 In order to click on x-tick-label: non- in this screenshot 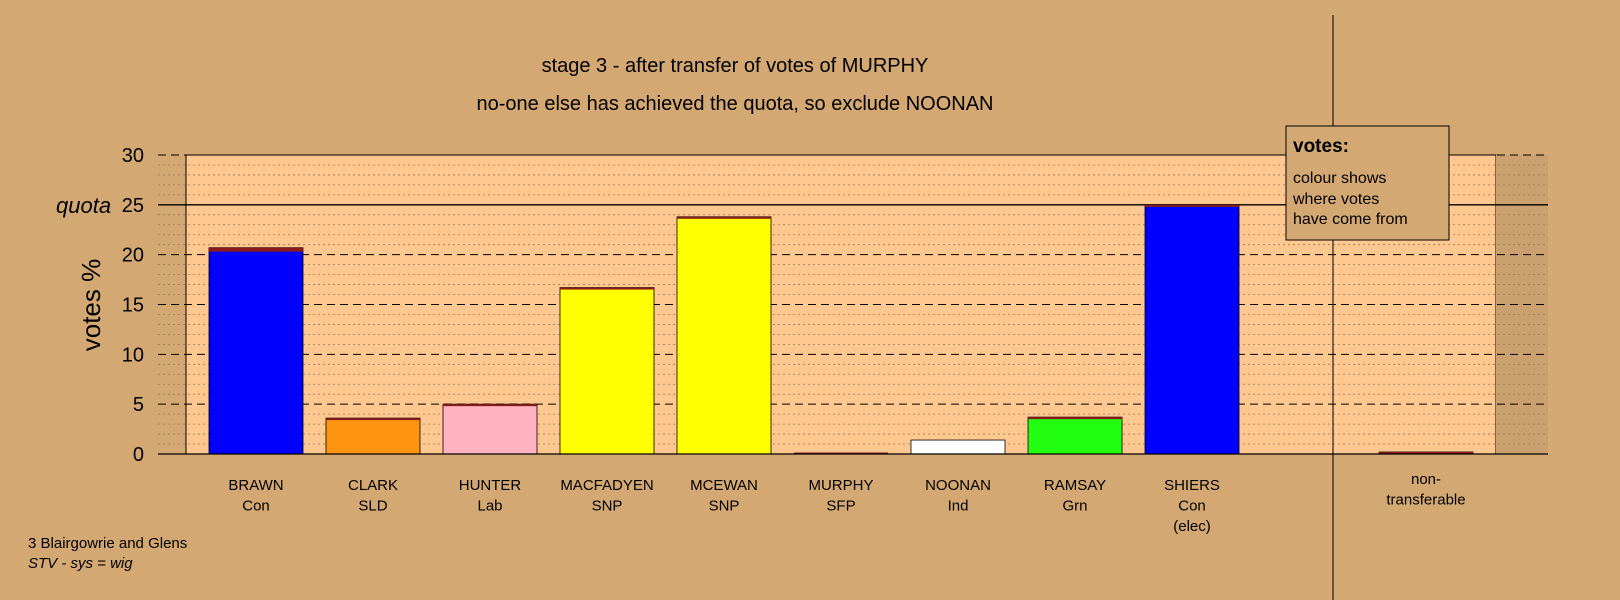, I will do `click(1426, 479)`.